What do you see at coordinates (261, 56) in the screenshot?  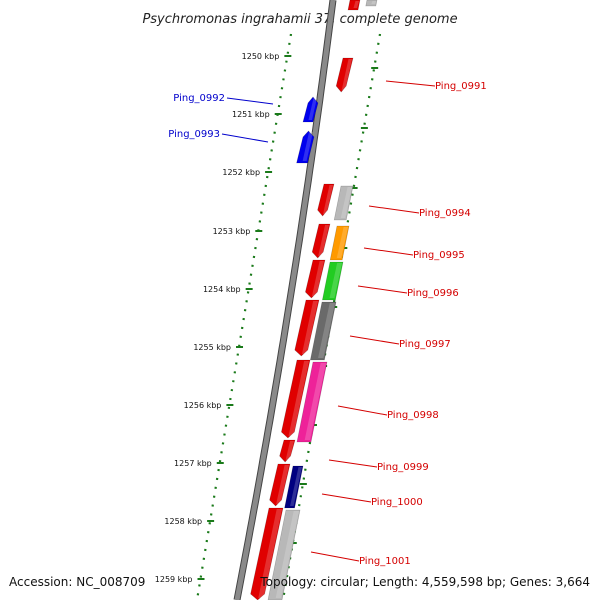 I see `tick-label: 1250 kbp` at bounding box center [261, 56].